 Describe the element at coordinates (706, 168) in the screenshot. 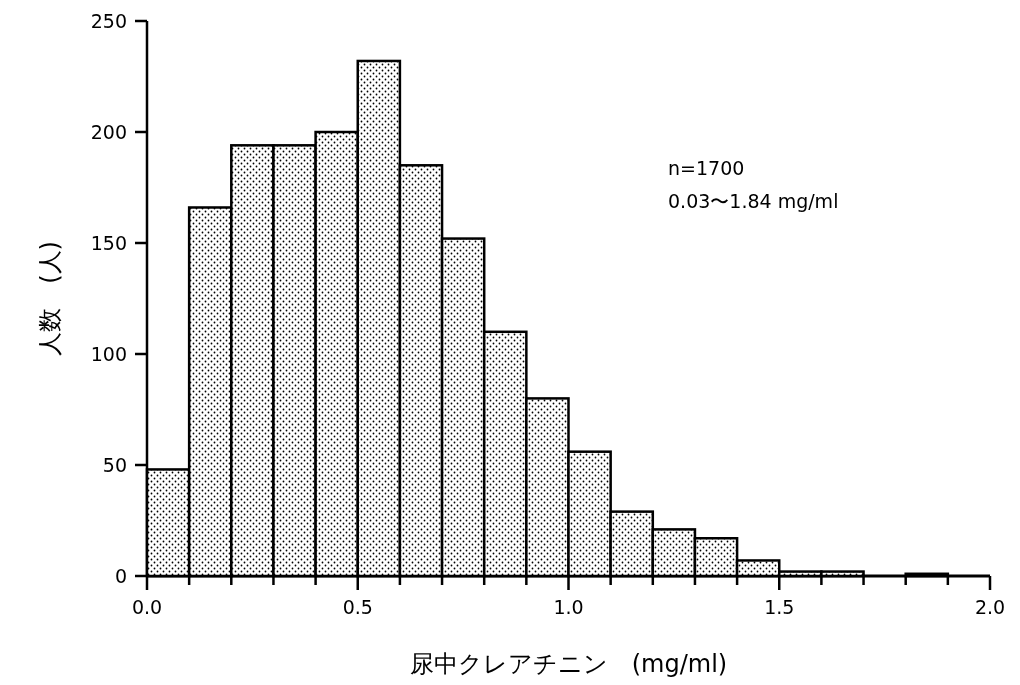

I see `annotation: n=1700` at that location.